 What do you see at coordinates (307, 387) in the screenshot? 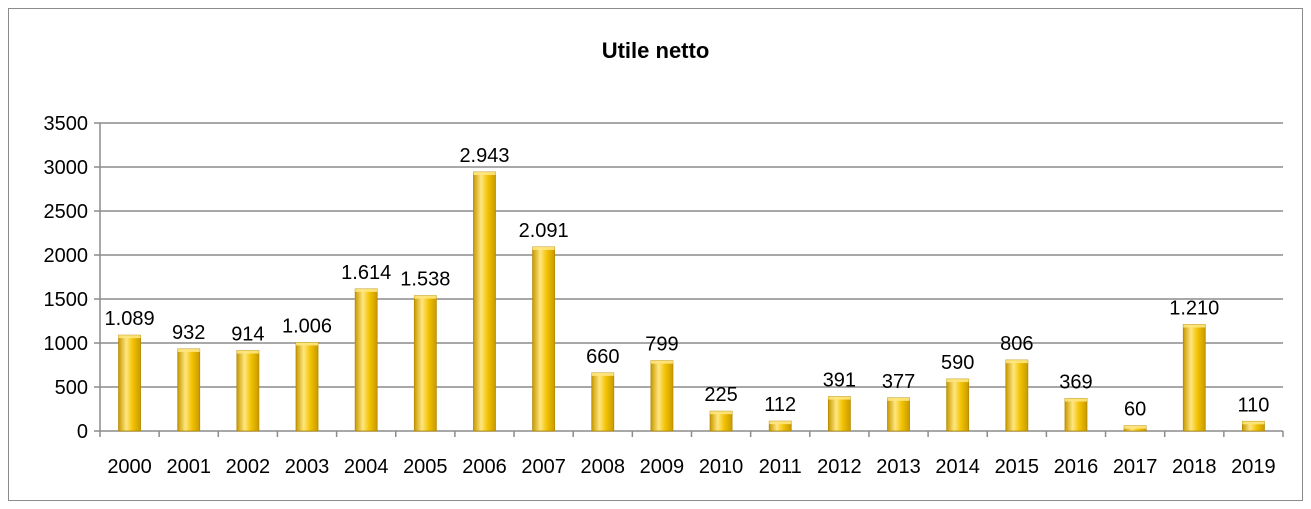
I see `bar-2003` at bounding box center [307, 387].